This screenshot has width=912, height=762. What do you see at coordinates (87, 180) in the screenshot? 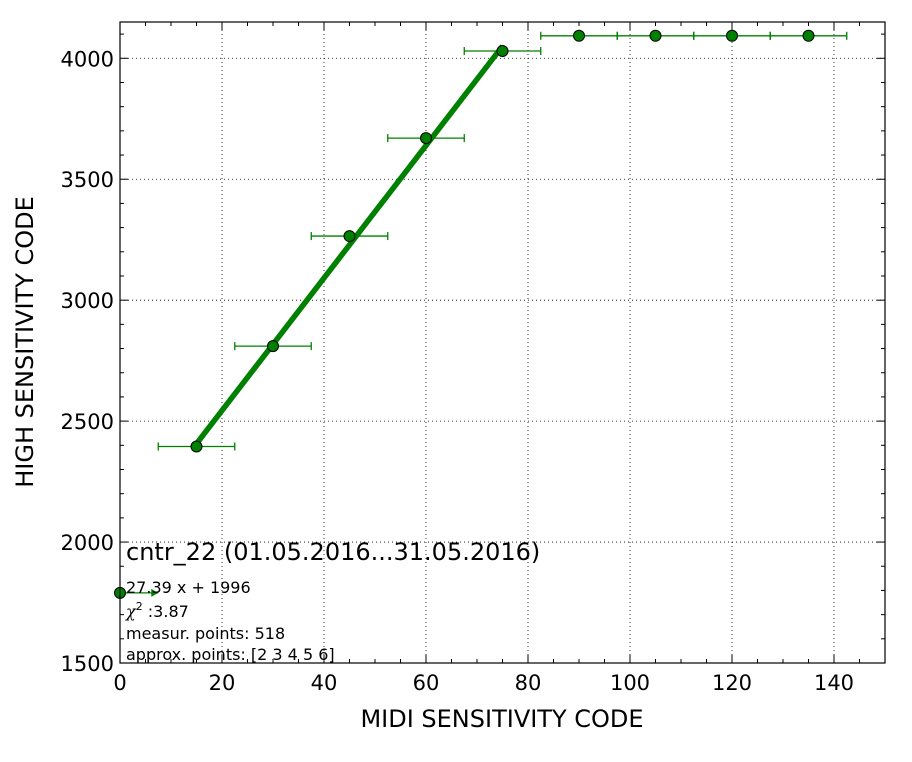
I see `y-tick-label: 3500` at bounding box center [87, 180].